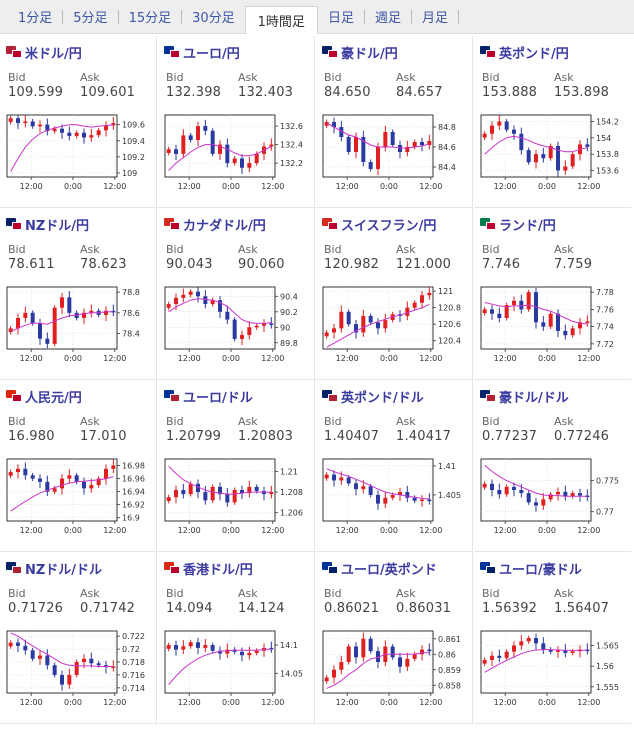 The height and width of the screenshot is (729, 634). I want to click on price-chart: 14.1 14.05 12:00 0:00 12:00, so click(237, 670).